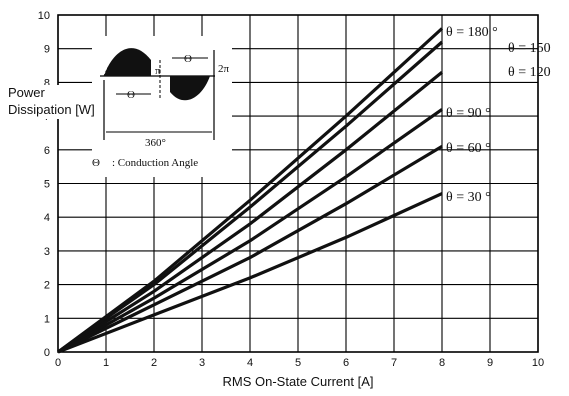 Image resolution: width=569 pixels, height=396 pixels. I want to click on inset-theta-label-left: Θ, so click(131, 95).